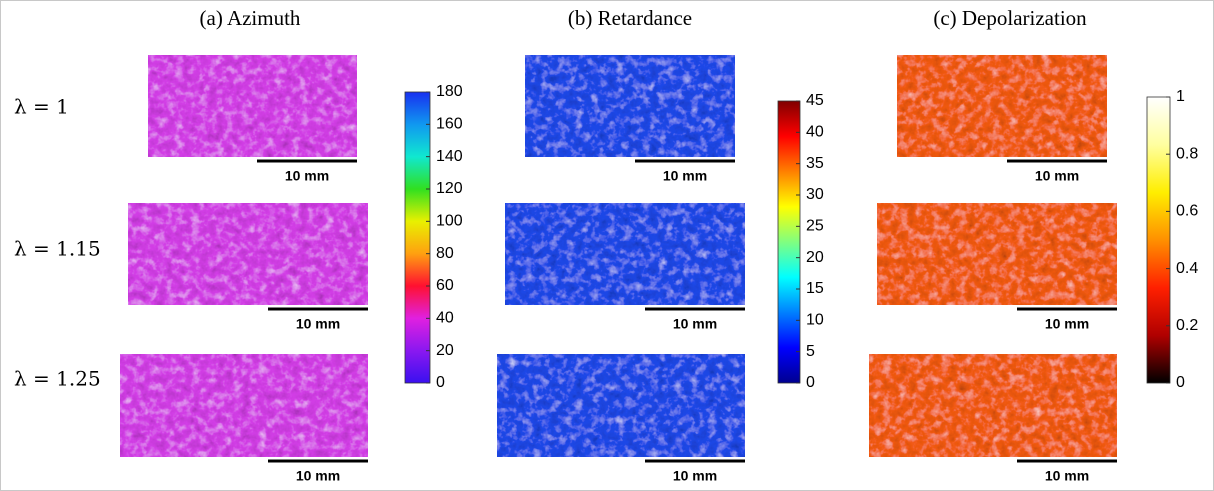  What do you see at coordinates (449, 124) in the screenshot?
I see `colorbar-tick-label: 160` at bounding box center [449, 124].